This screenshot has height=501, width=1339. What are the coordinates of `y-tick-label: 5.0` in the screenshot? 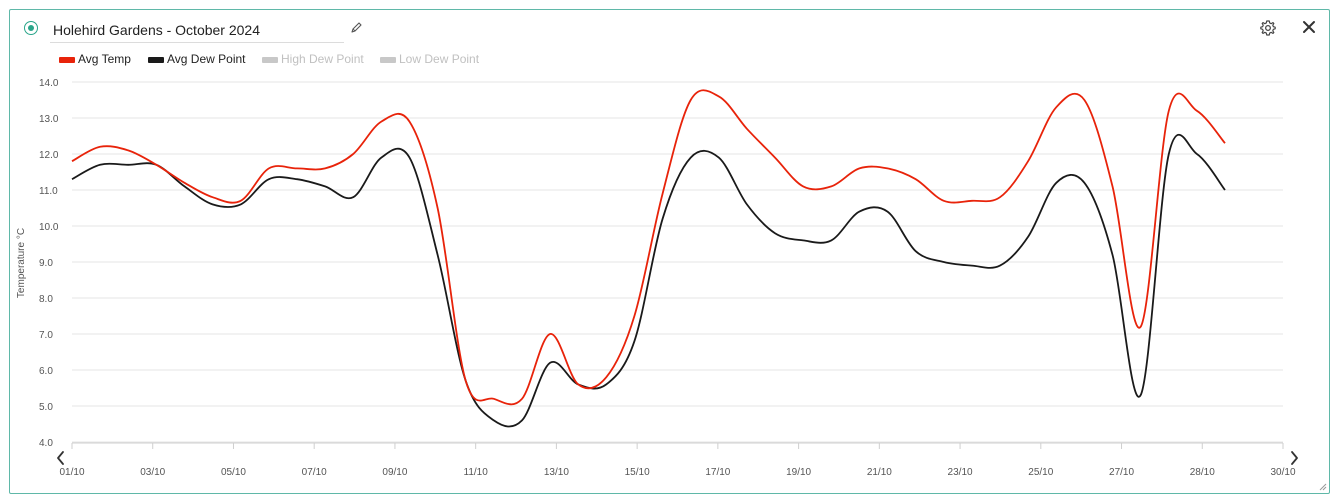 It's located at (46, 407).